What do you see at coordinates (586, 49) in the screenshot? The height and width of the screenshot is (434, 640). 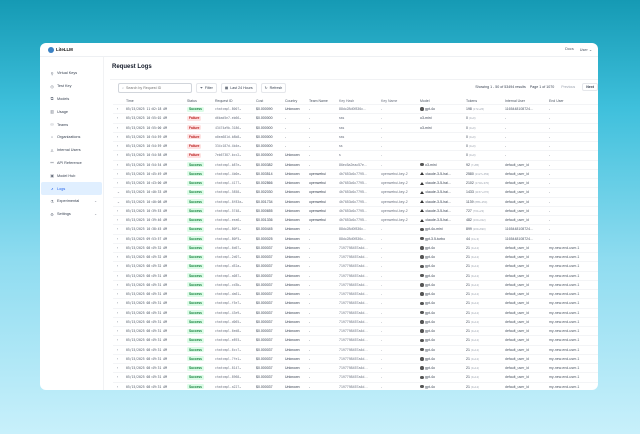 I see `user-menu: User ⌄` at bounding box center [586, 49].